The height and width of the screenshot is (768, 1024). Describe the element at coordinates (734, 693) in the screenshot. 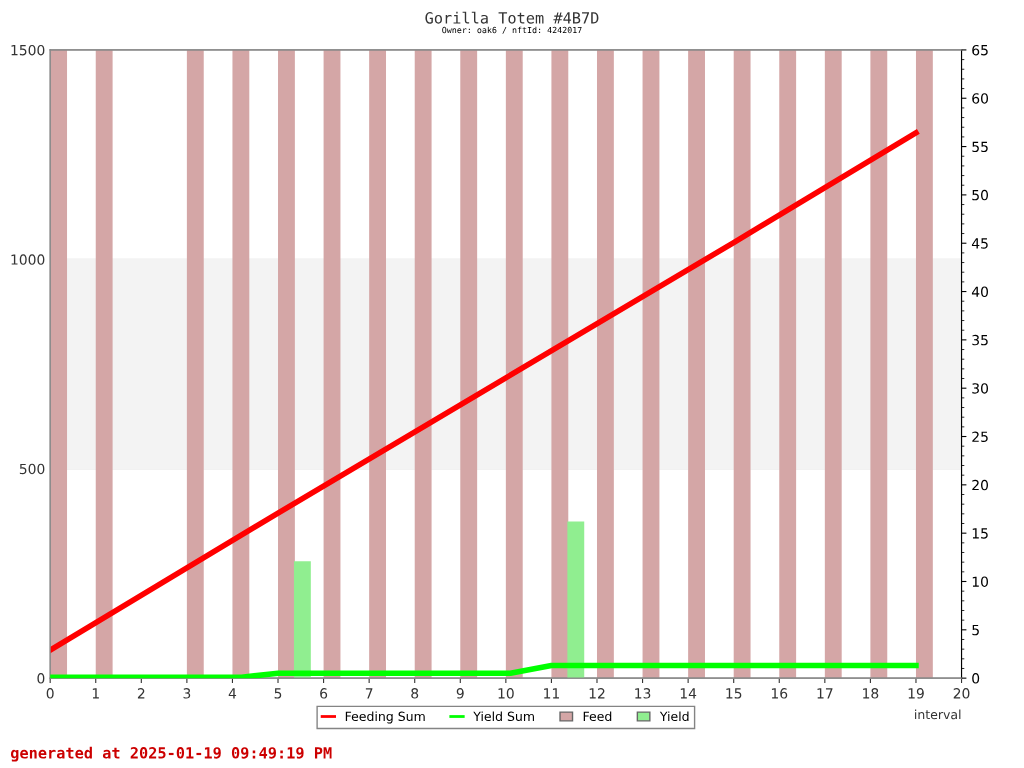

I see `x-tick-label: 15` at that location.